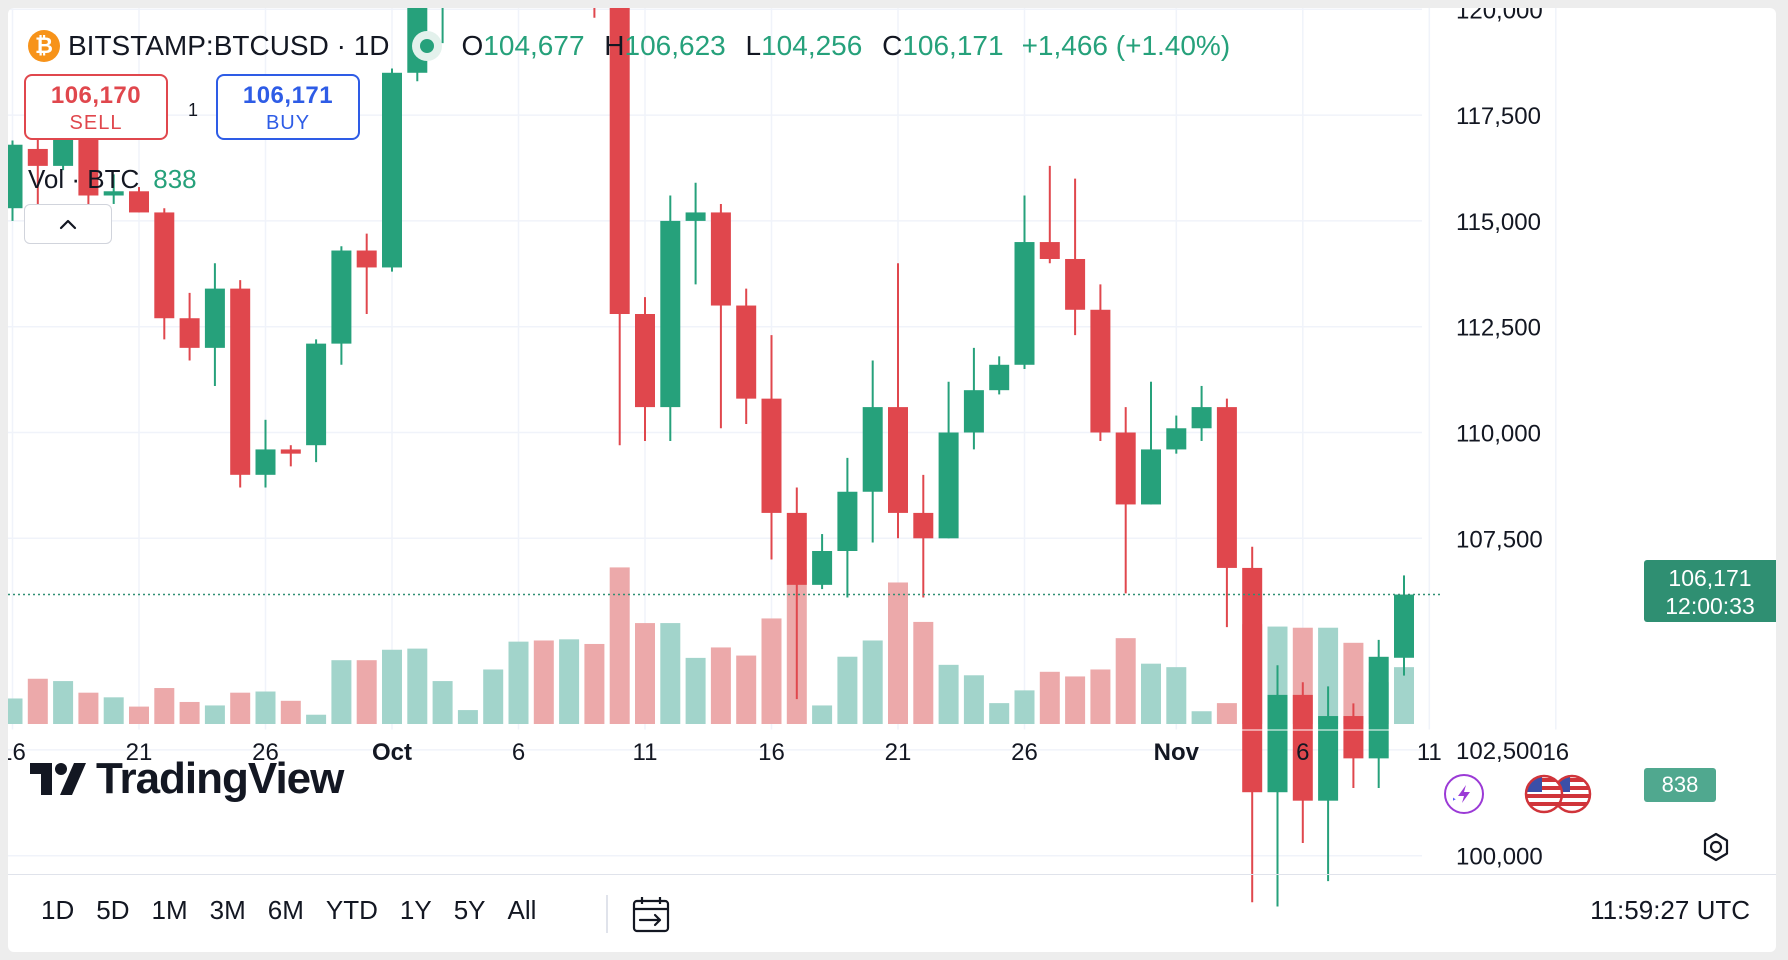 This screenshot has width=1788, height=960. I want to click on range-tab-ytd: YTD, so click(351, 910).